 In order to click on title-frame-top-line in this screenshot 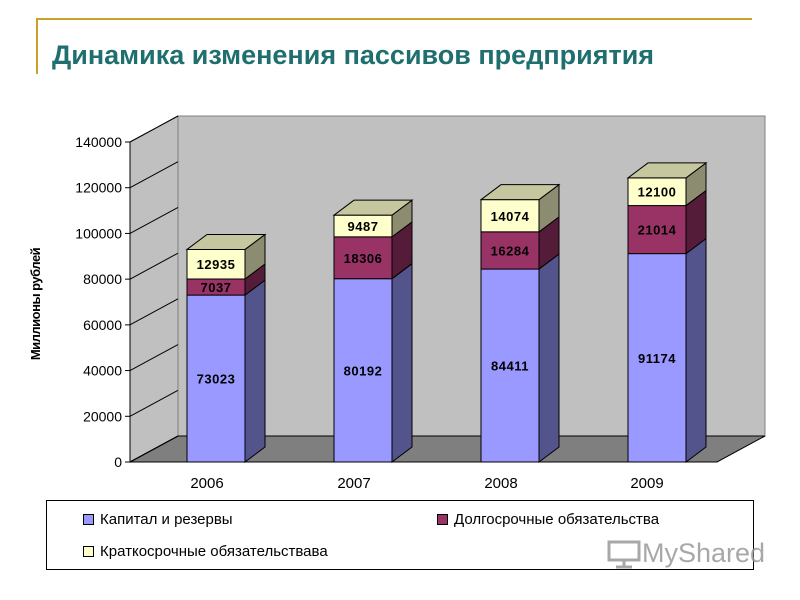, I will do `click(394, 19)`.